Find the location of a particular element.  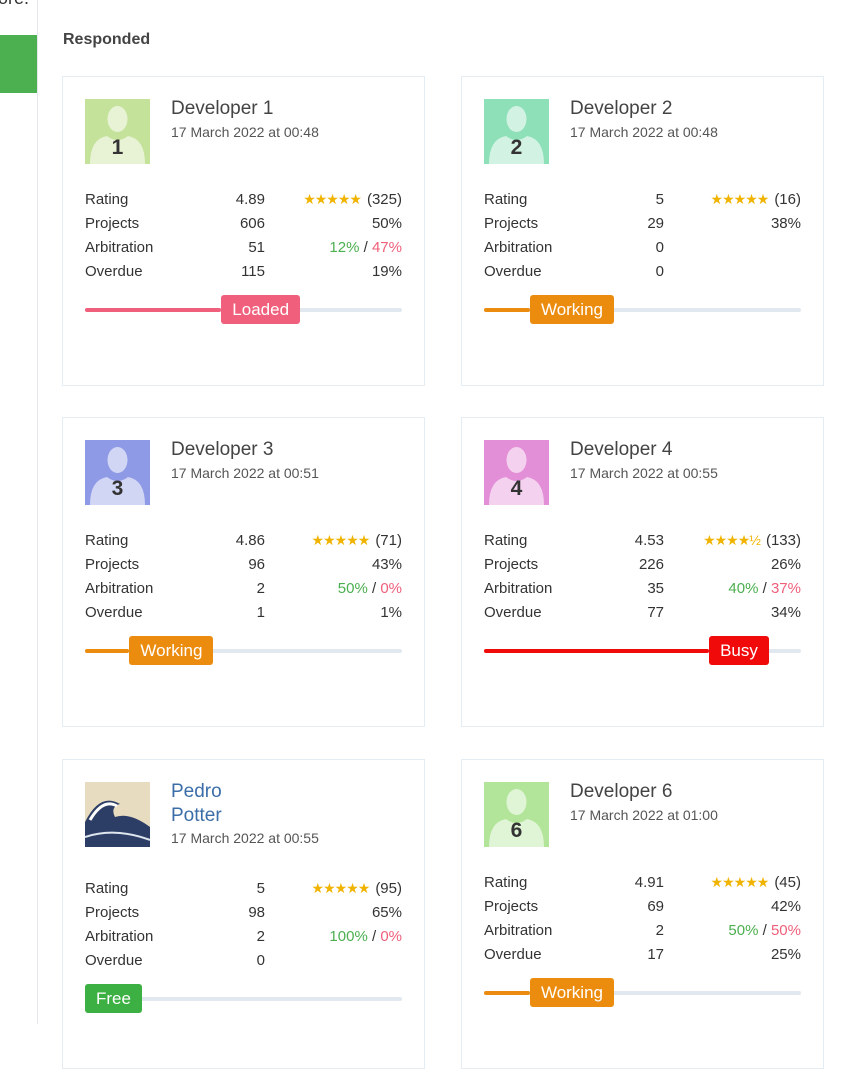

response-date: 17 March 2022 at 01:00 is located at coordinates (644, 815).